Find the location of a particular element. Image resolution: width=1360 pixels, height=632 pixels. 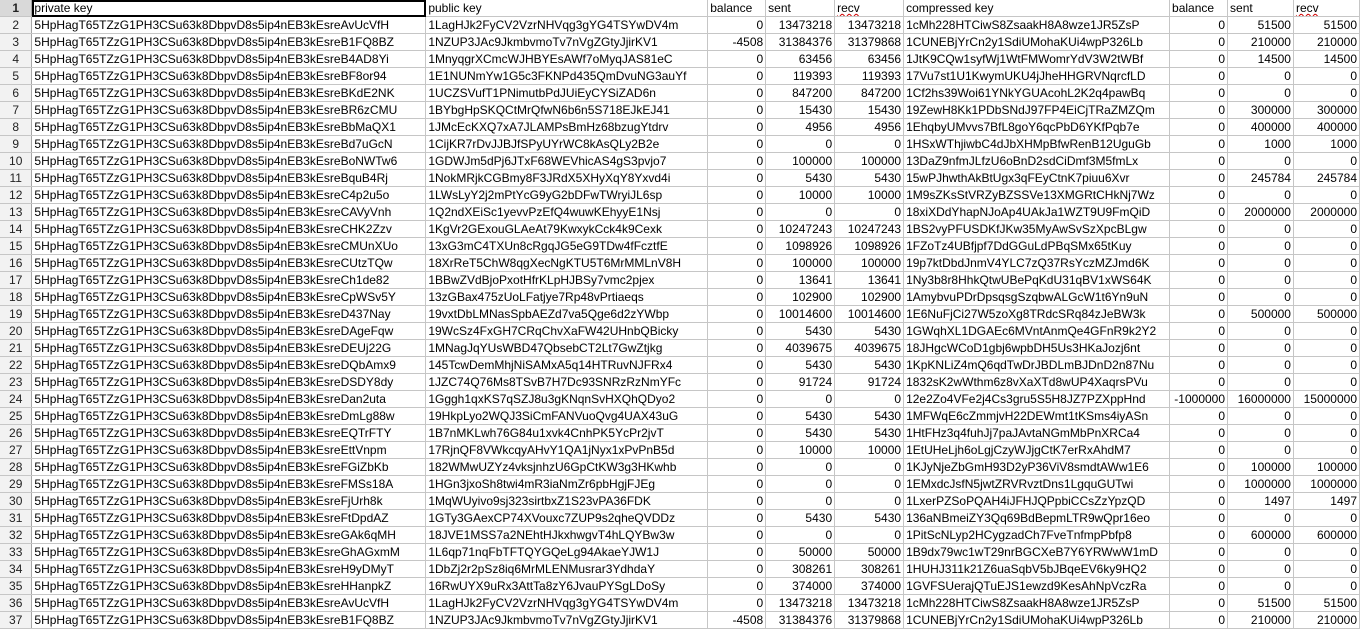

compressed-key-cell: 1HtFHz3q4fuhJj7paJAvtaNGmMbPnXRCa4 is located at coordinates (1037, 433).